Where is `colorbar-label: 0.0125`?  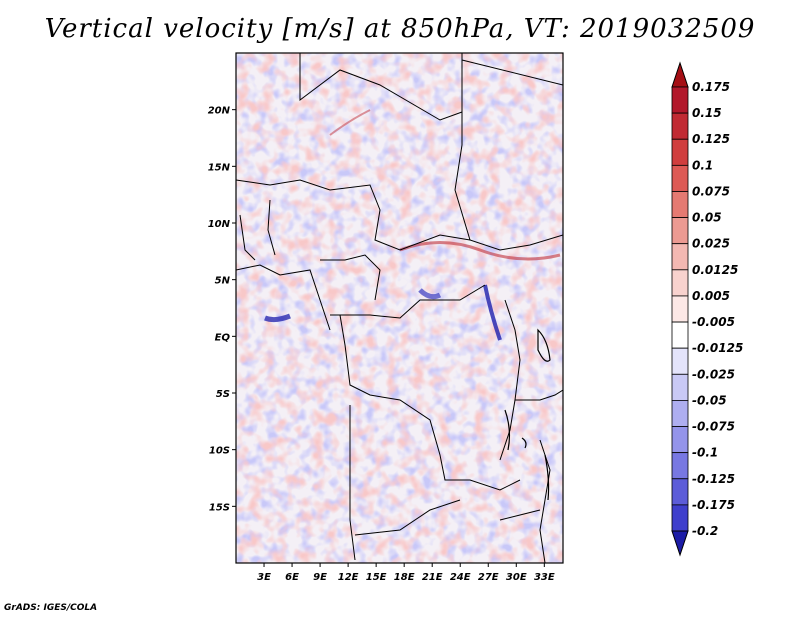 colorbar-label: 0.0125 is located at coordinates (715, 270).